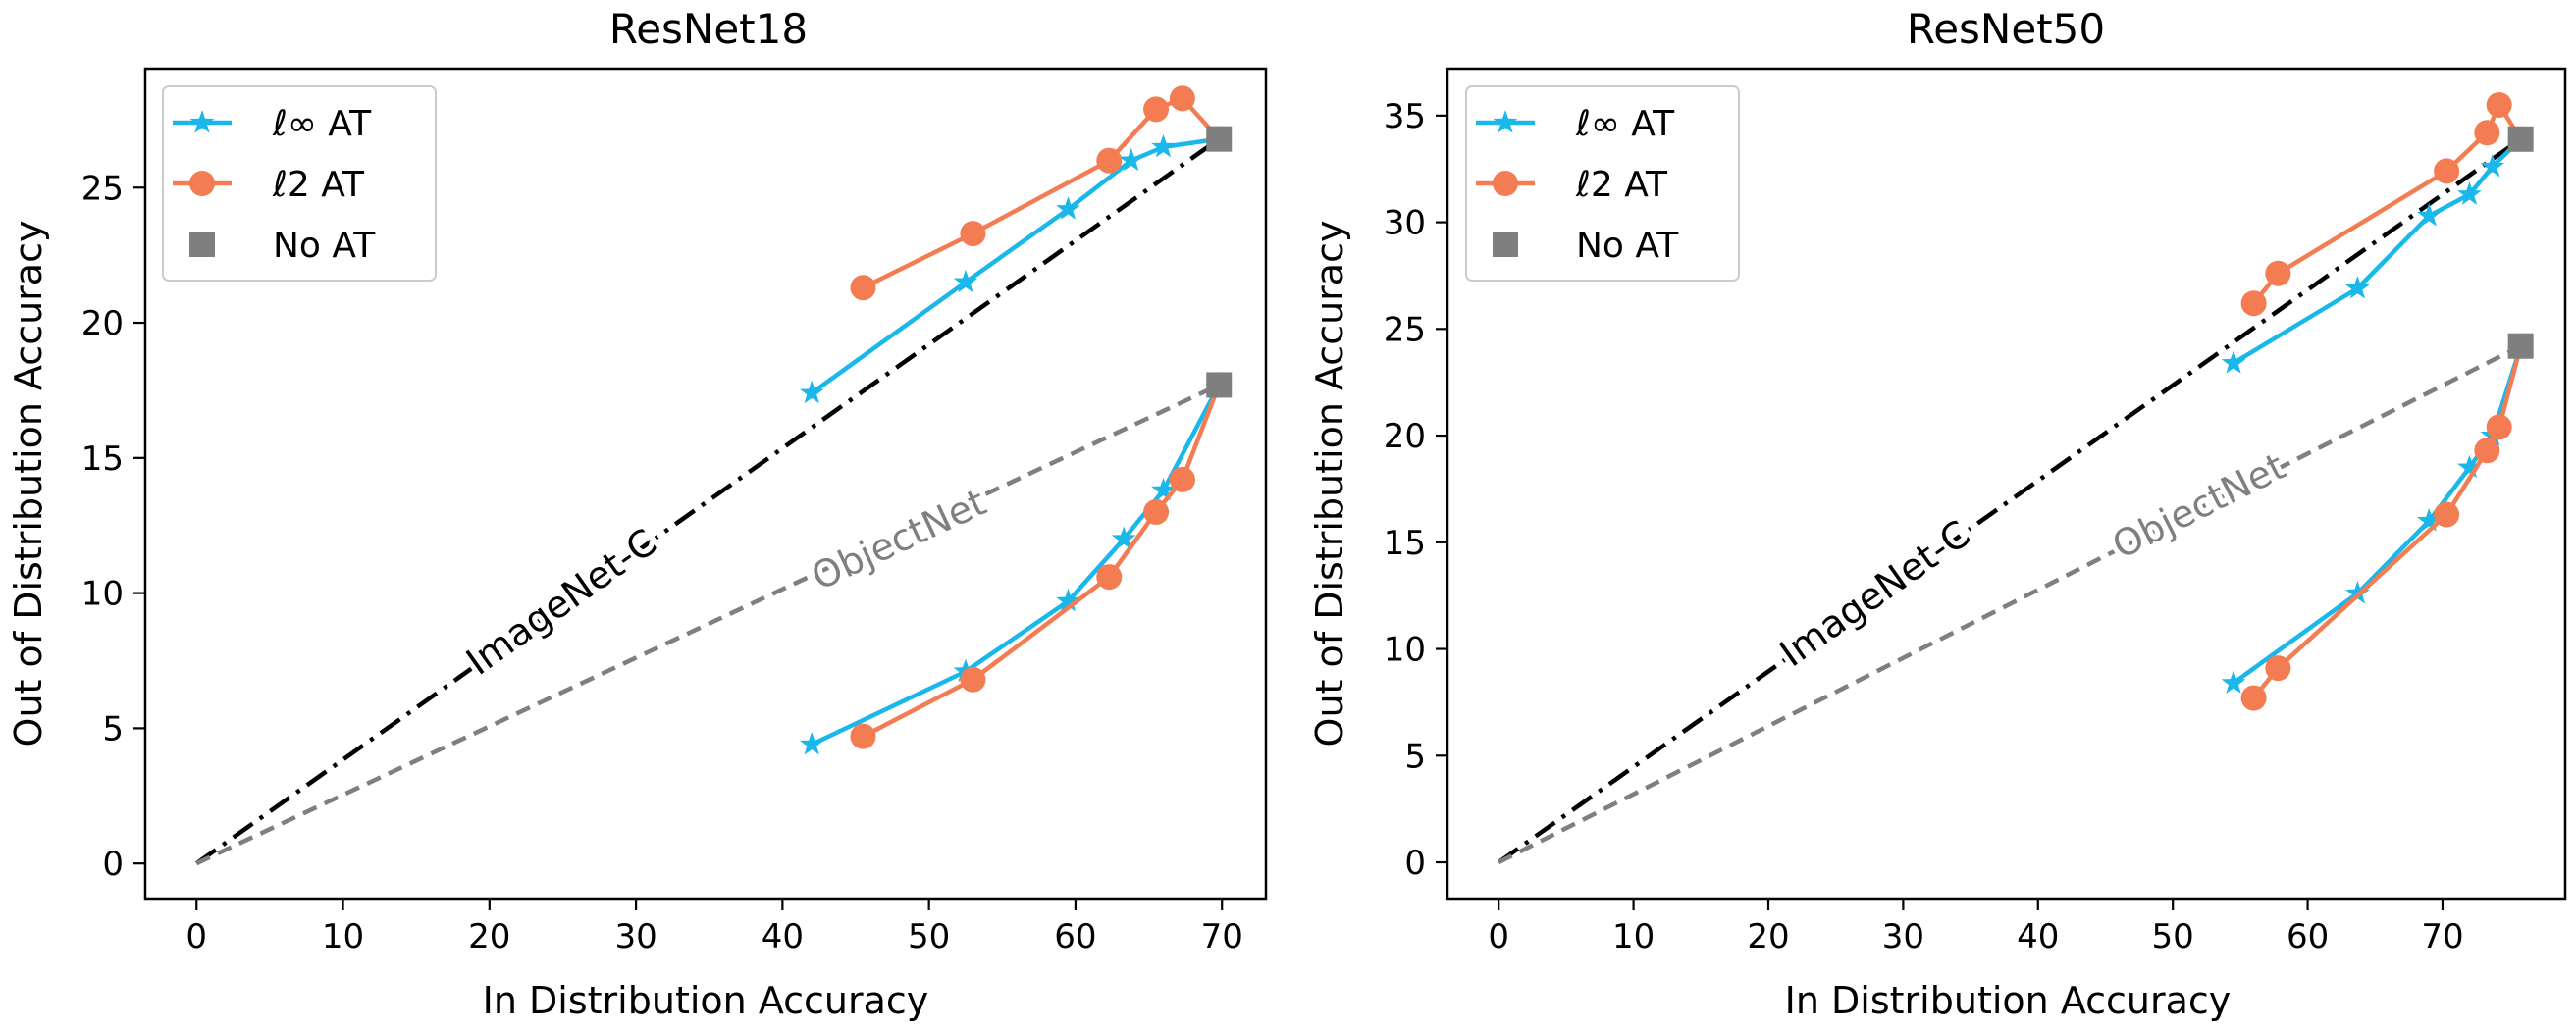  I want to click on y-tick-label: 0, so click(113, 865).